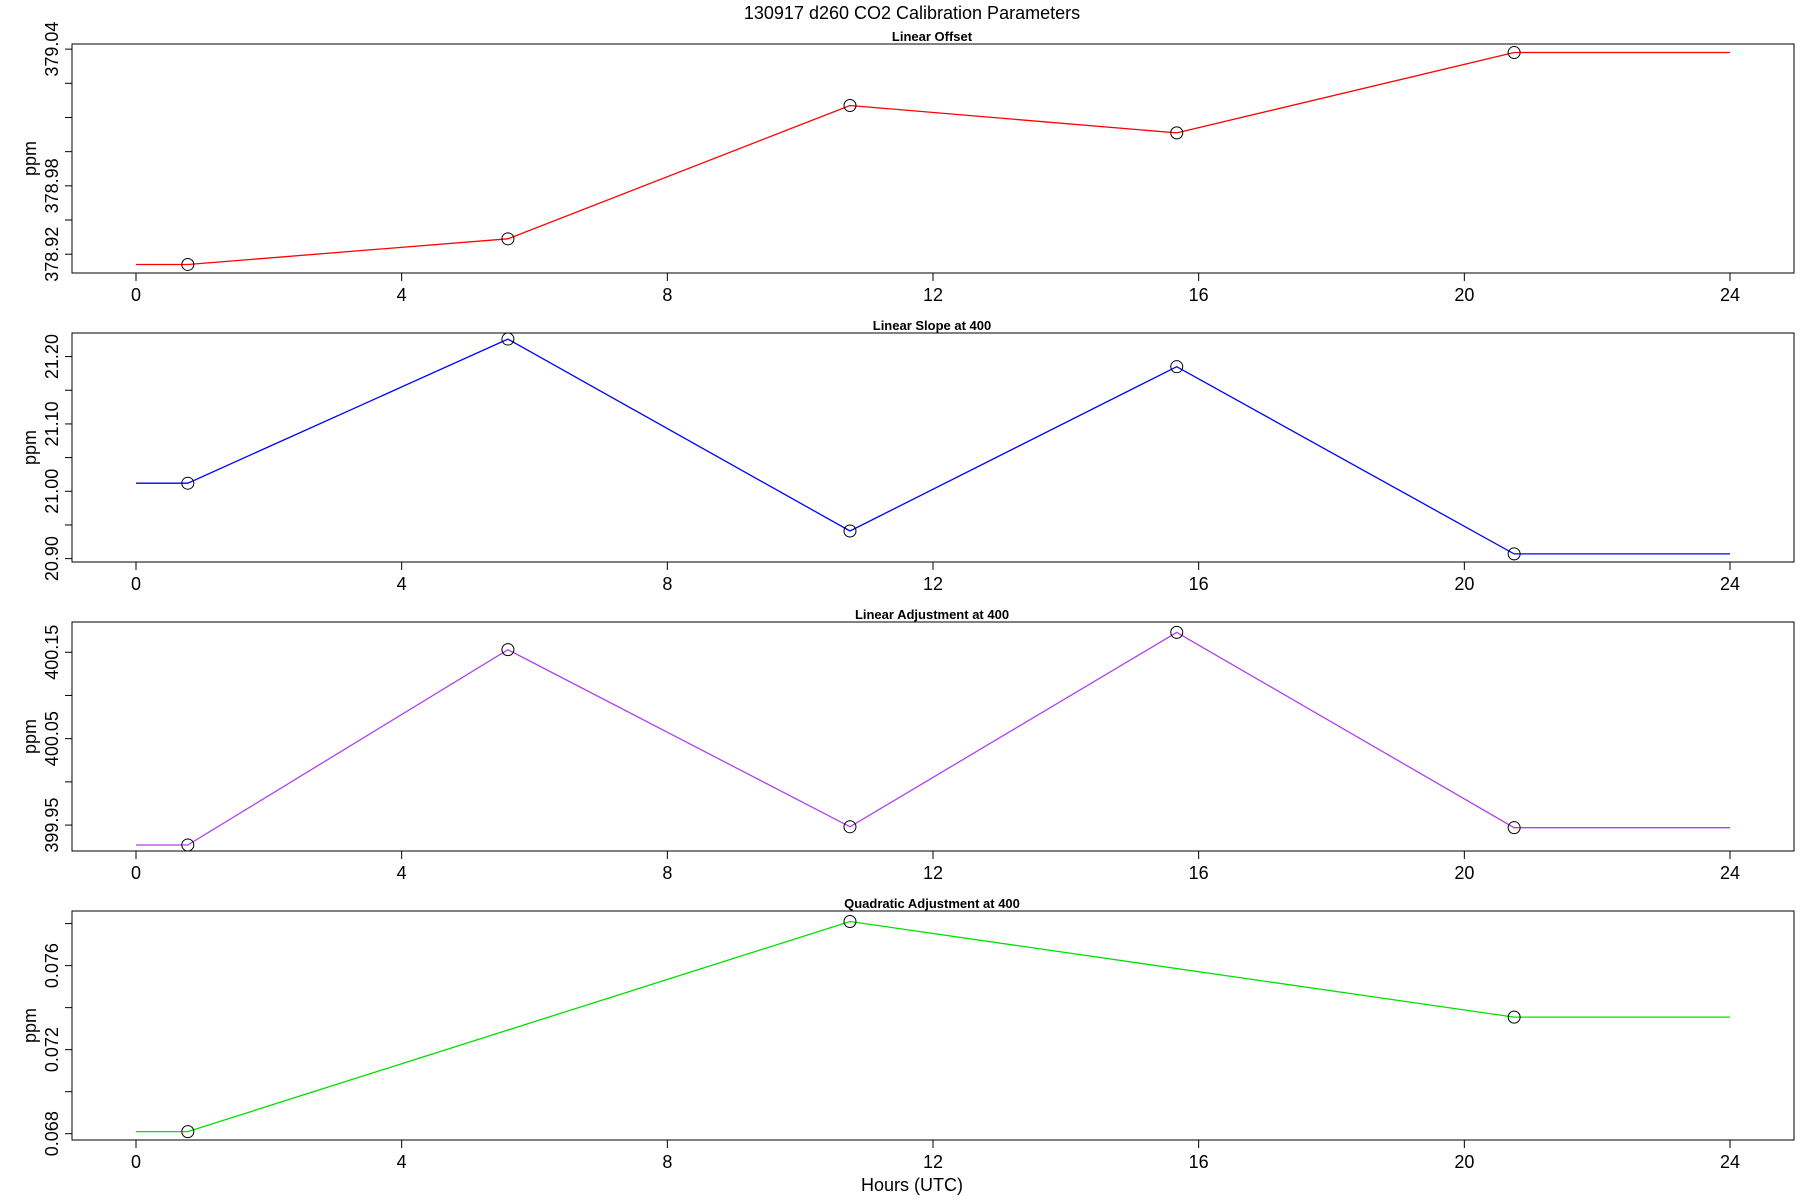 Image resolution: width=1800 pixels, height=1200 pixels. Describe the element at coordinates (932, 325) in the screenshot. I see `panel-title: Linear Slope at 400` at that location.